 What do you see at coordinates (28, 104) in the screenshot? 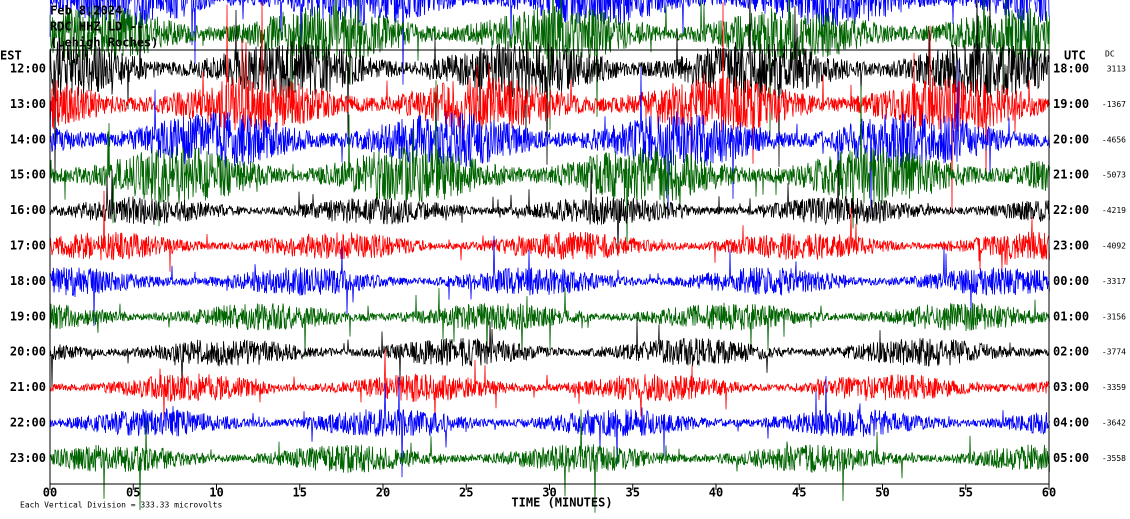
I see `est-row-label: 13:00` at bounding box center [28, 104].